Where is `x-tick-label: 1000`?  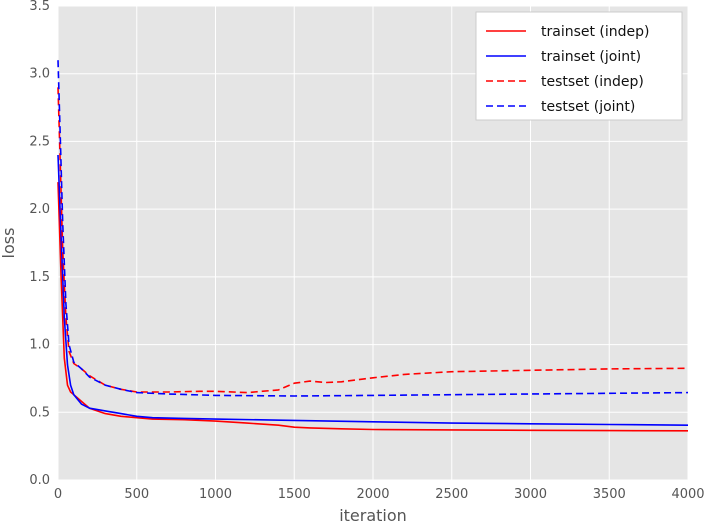
x-tick-label: 1000 is located at coordinates (215, 494).